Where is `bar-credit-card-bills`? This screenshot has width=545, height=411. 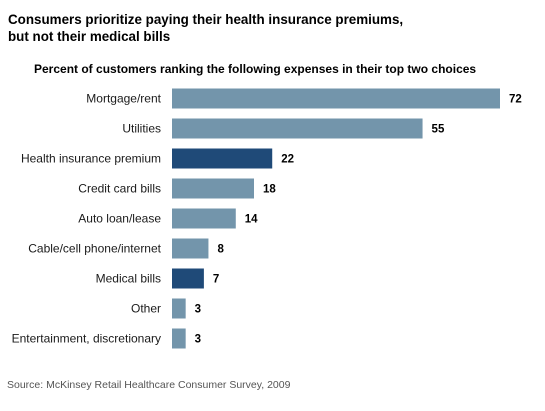 bar-credit-card-bills is located at coordinates (213, 188).